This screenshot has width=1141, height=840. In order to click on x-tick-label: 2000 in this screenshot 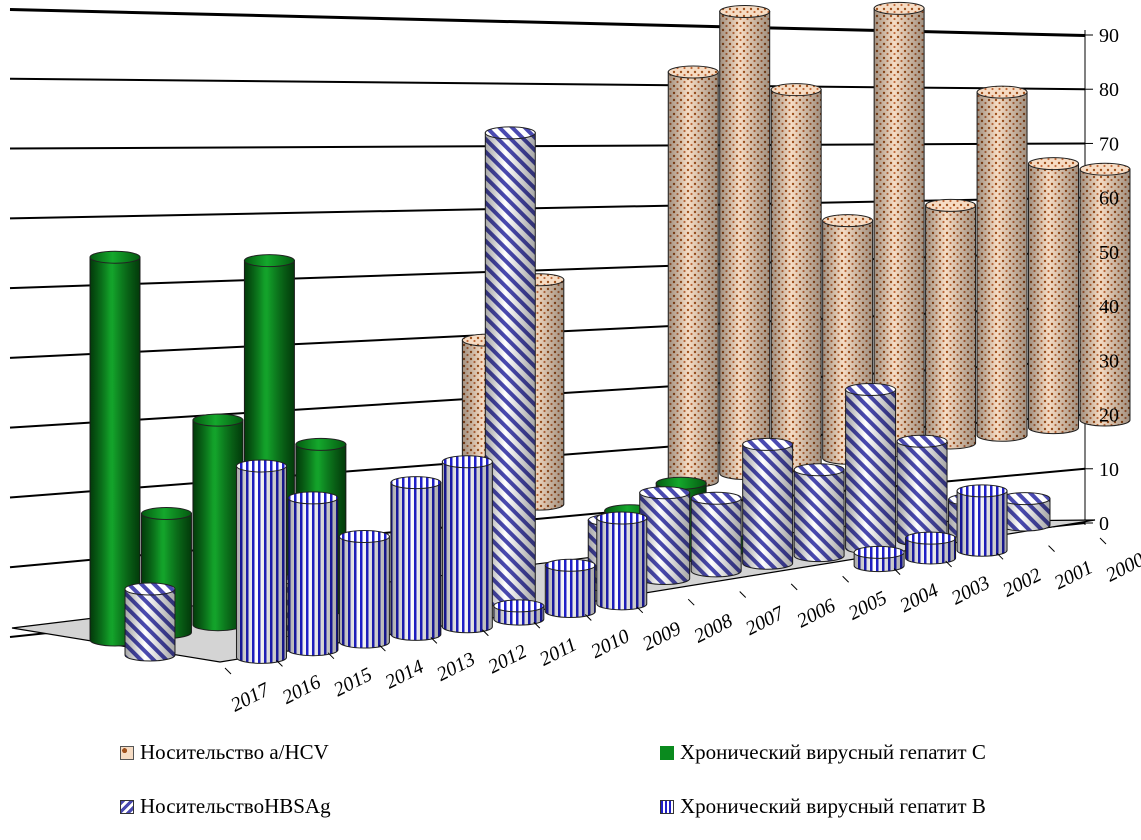, I will do `click(1121, 568)`.